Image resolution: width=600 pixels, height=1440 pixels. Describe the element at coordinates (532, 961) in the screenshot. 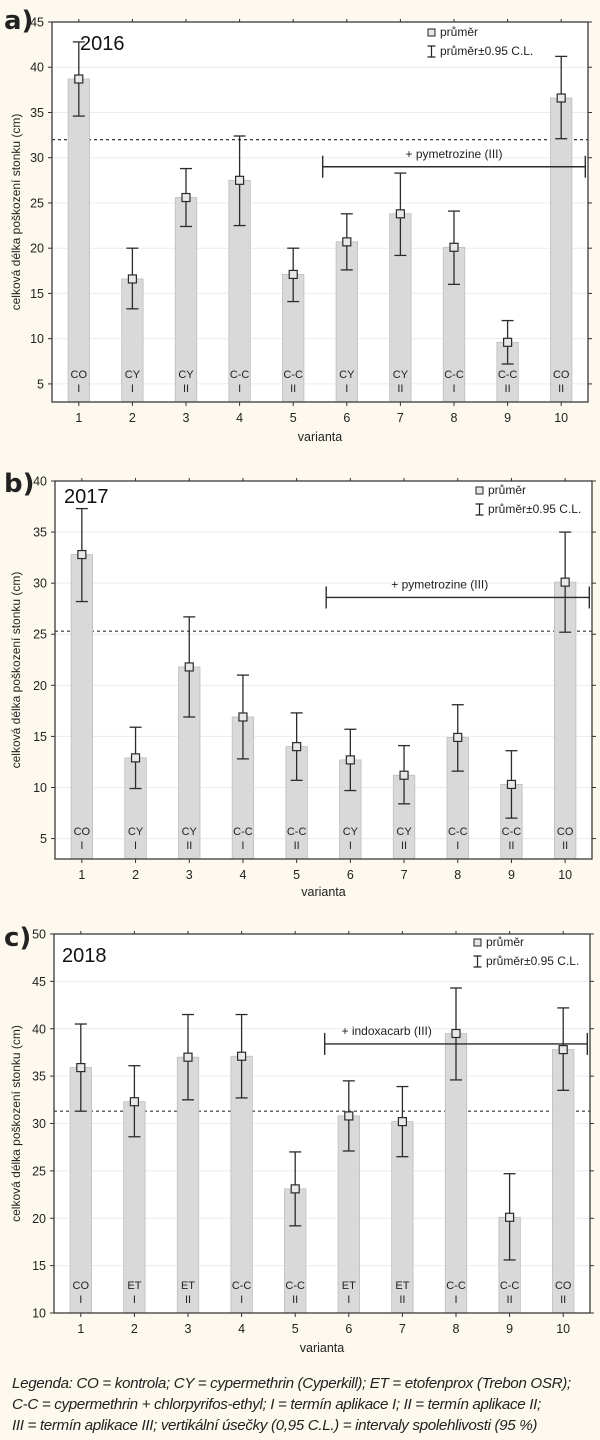

I see `legend-ci-label: průměr±0.95 C.L.` at that location.